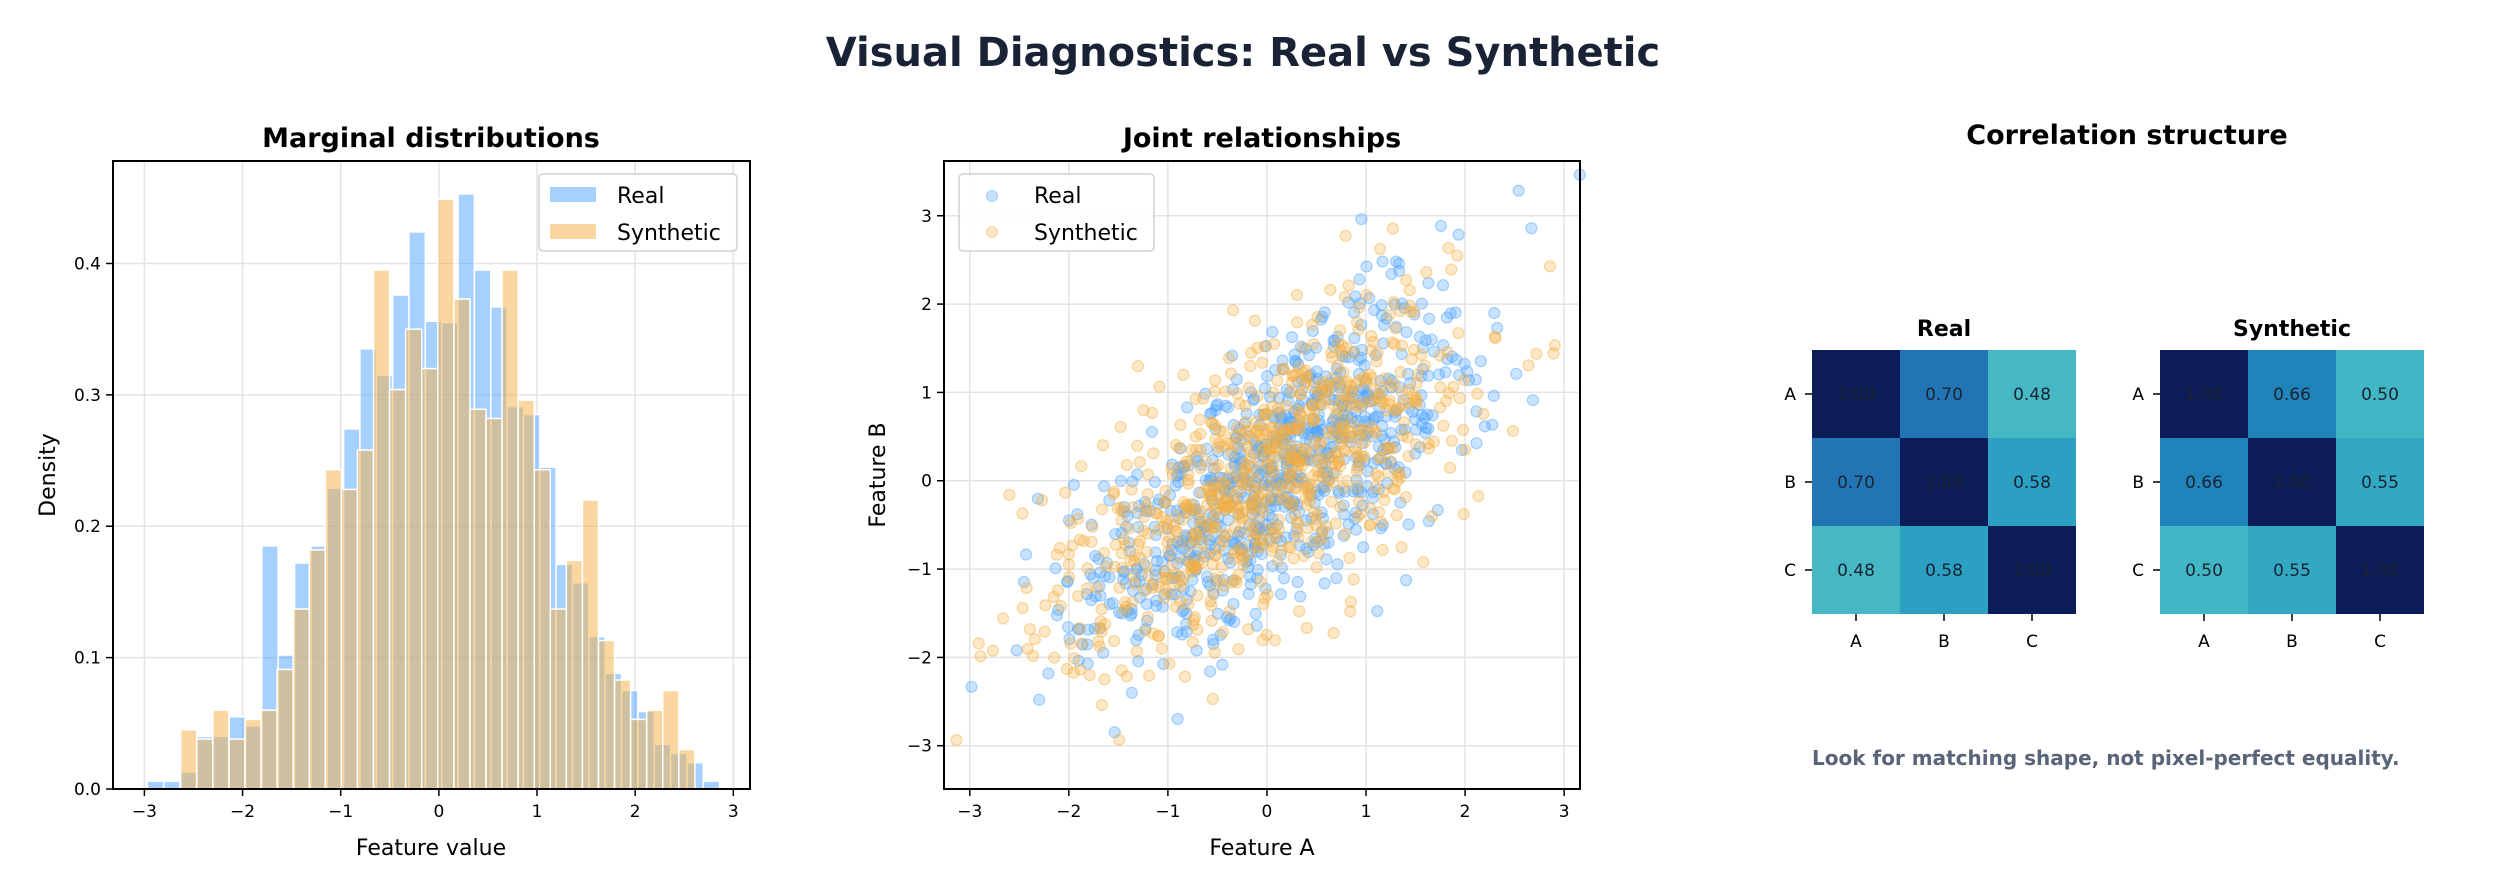  I want to click on heatmap-real-row-label: B, so click(1790, 483).